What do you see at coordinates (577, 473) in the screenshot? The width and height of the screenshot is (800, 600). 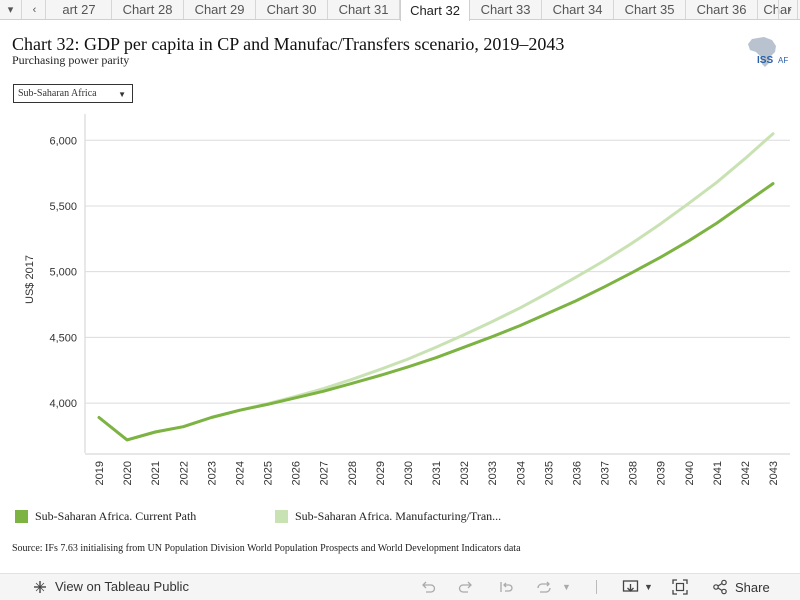 I see `x-tick-label: 2036` at bounding box center [577, 473].